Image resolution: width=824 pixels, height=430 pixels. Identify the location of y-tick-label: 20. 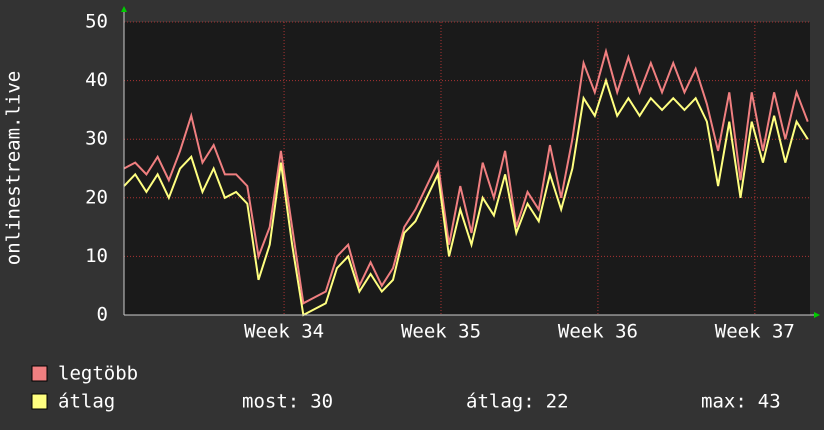
(96, 197).